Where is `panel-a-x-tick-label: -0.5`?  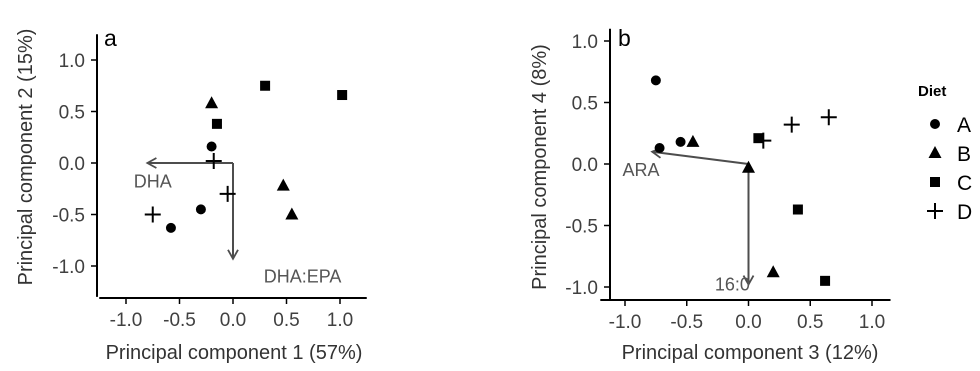 panel-a-x-tick-label: -0.5 is located at coordinates (179, 320).